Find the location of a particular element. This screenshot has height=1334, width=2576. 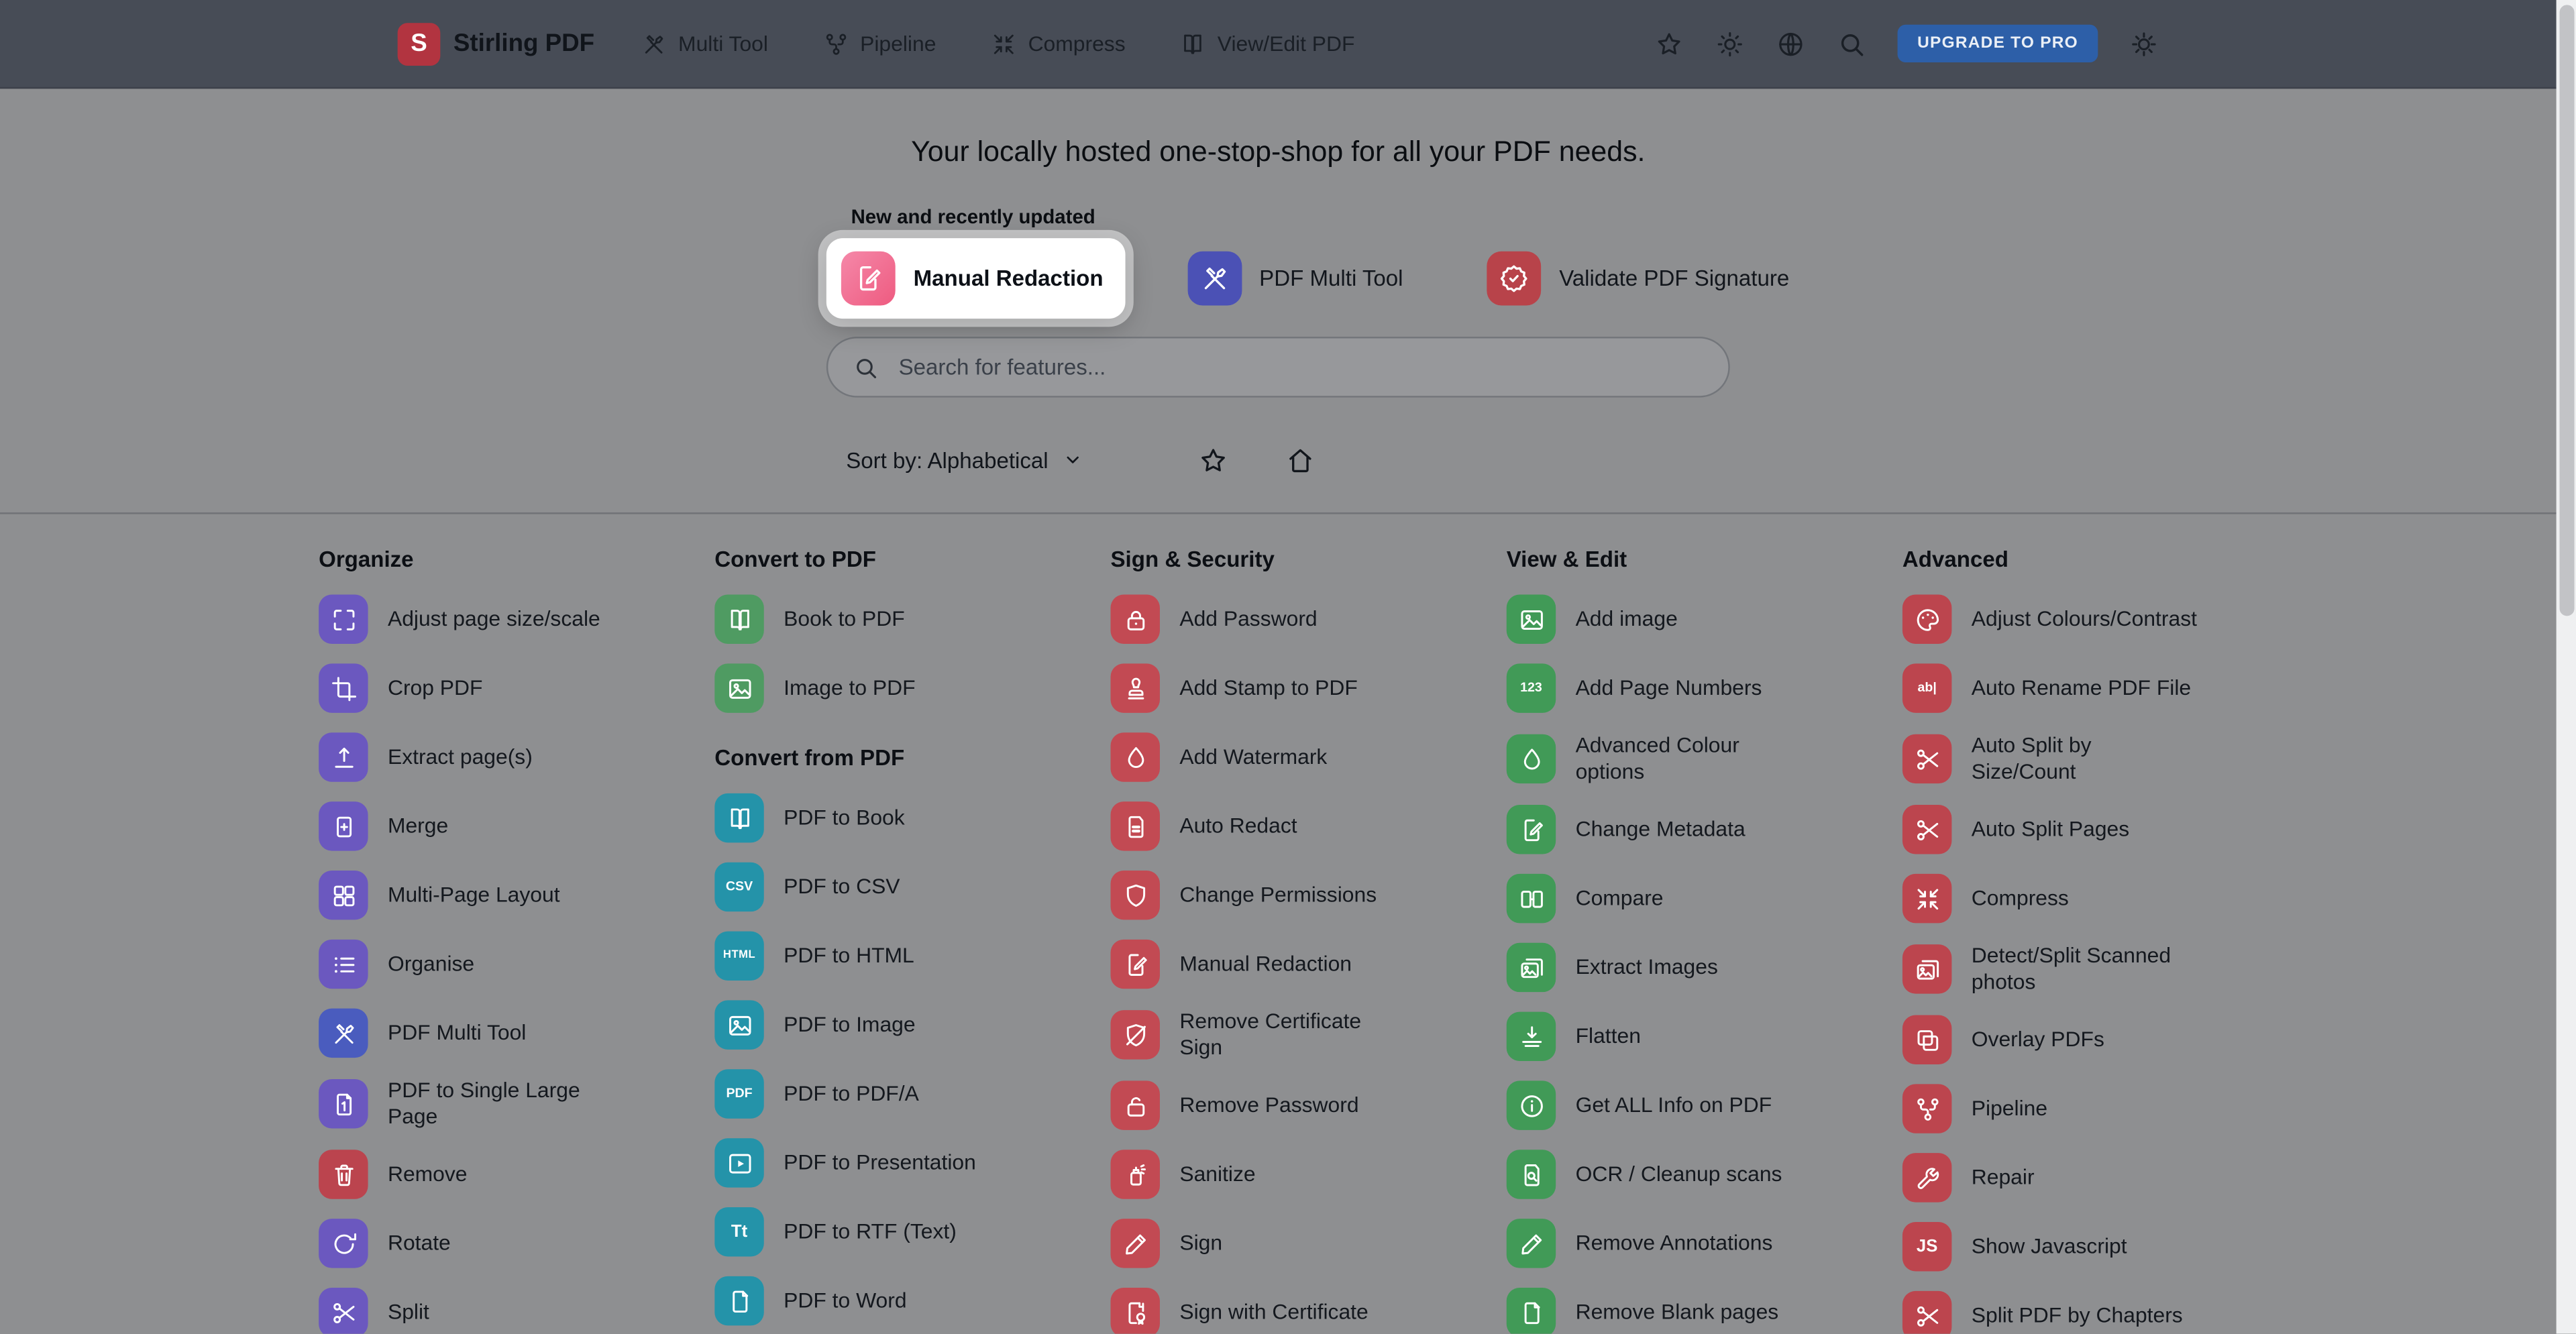

feature-flatten: Flatten is located at coordinates (1674, 1036).